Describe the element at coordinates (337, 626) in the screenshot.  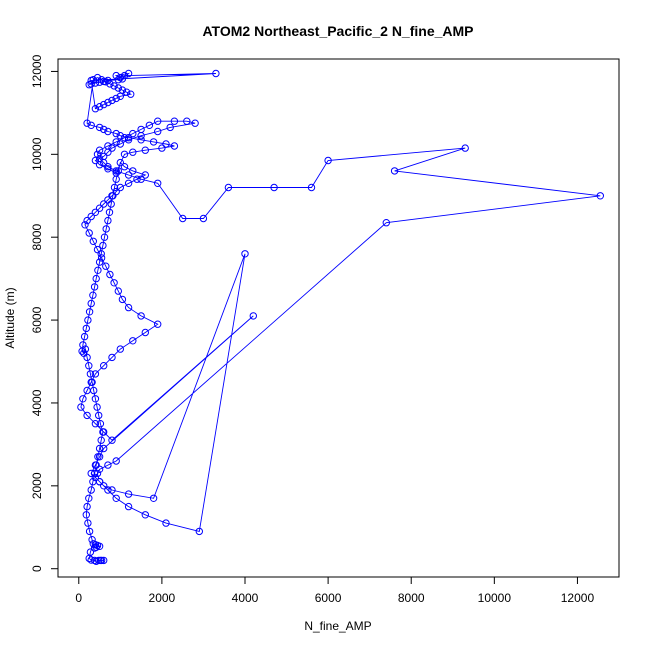
I see `x-axis-label: N_fine_AMP` at that location.